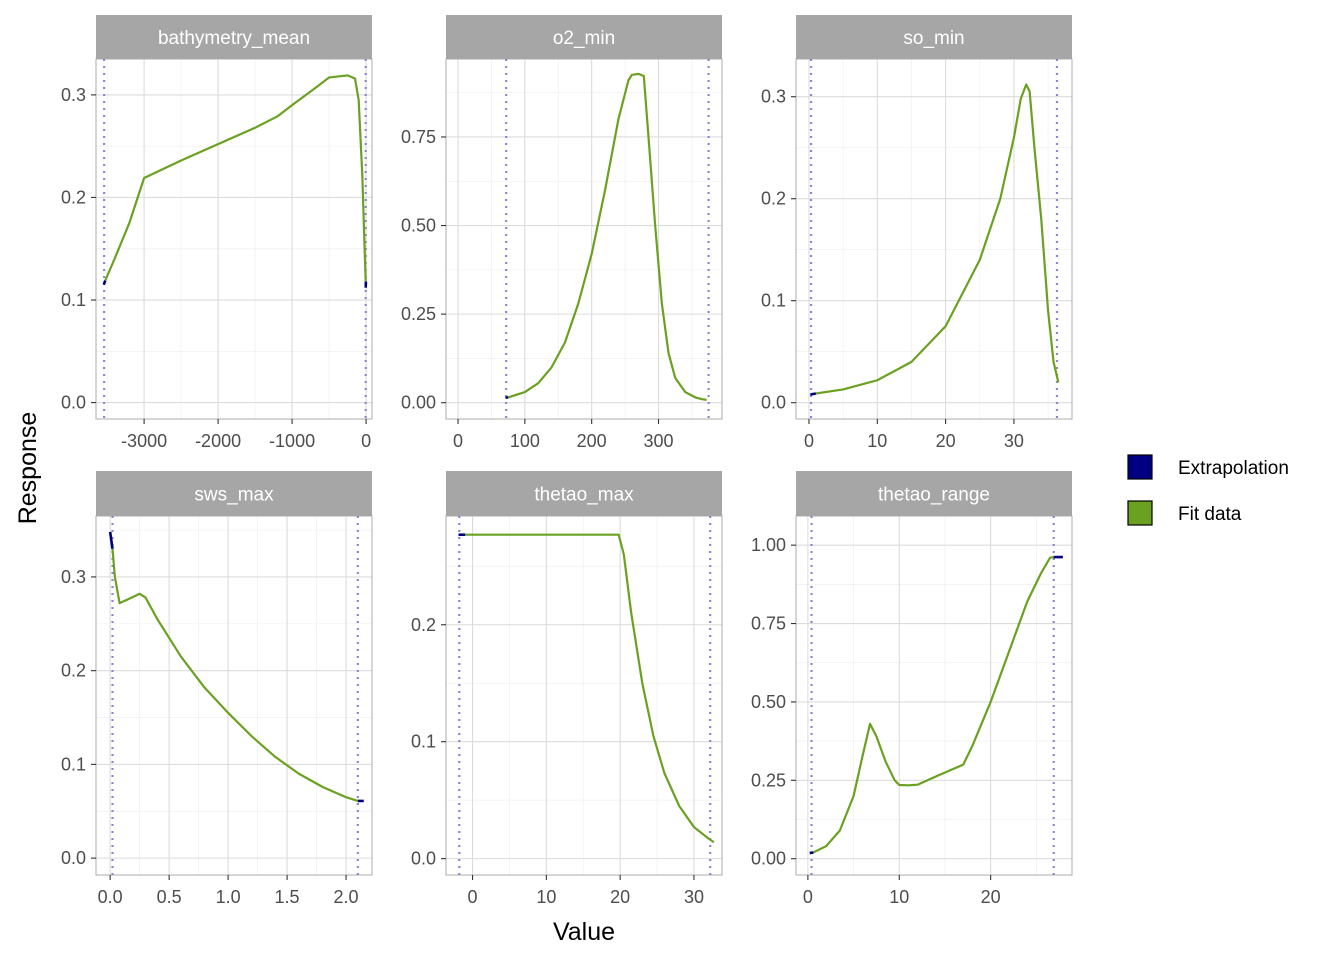  I want to click on x-tick-label: -2000, so click(218, 441).